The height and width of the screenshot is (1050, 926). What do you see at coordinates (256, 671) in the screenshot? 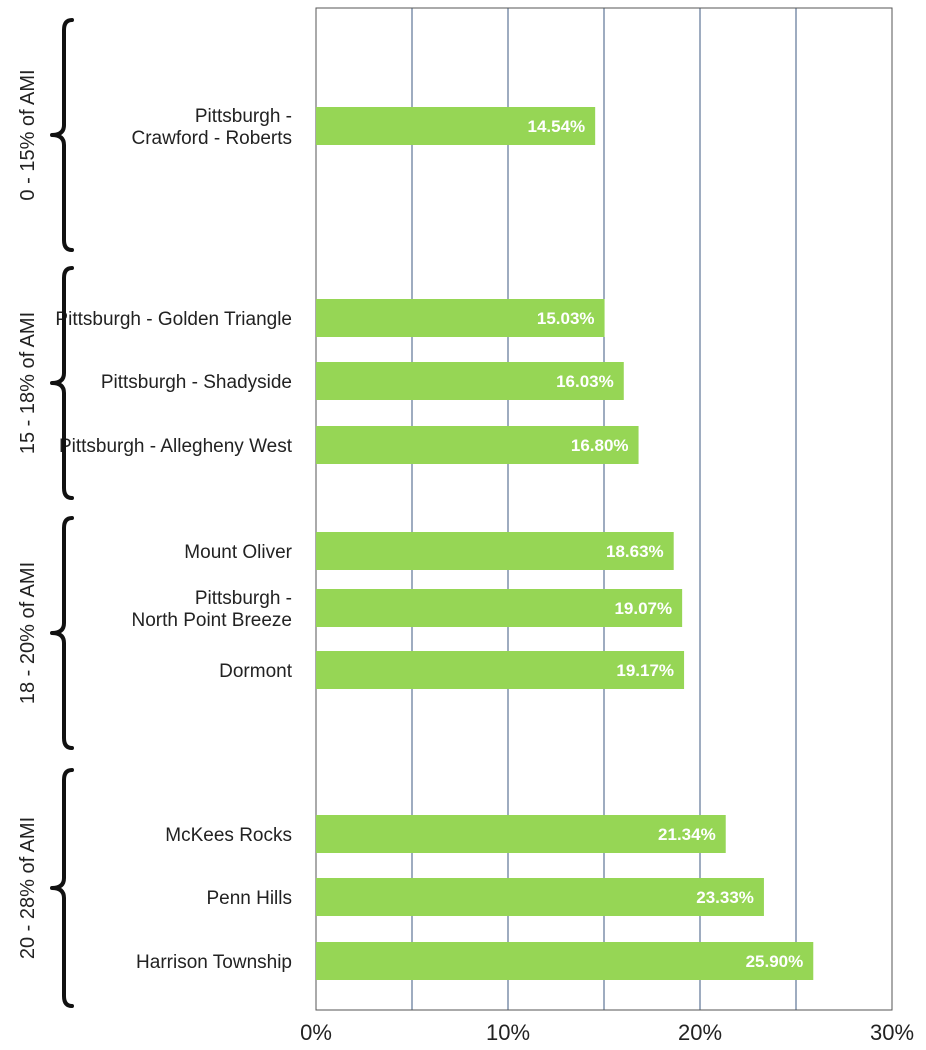
I see `category-label: Dormont` at bounding box center [256, 671].